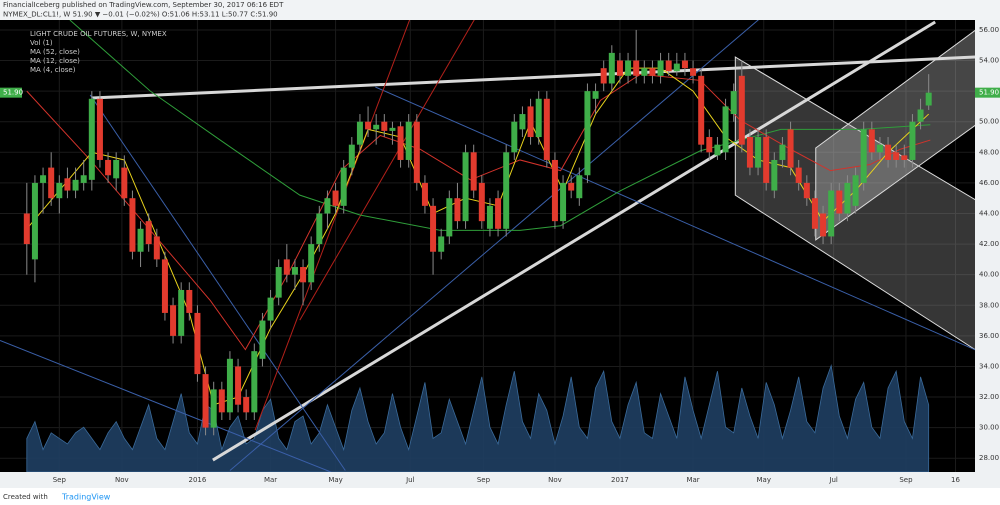 The width and height of the screenshot is (1000, 505). Describe the element at coordinates (55, 52) in the screenshot. I see `legend-entry: MA (52, close)` at that location.